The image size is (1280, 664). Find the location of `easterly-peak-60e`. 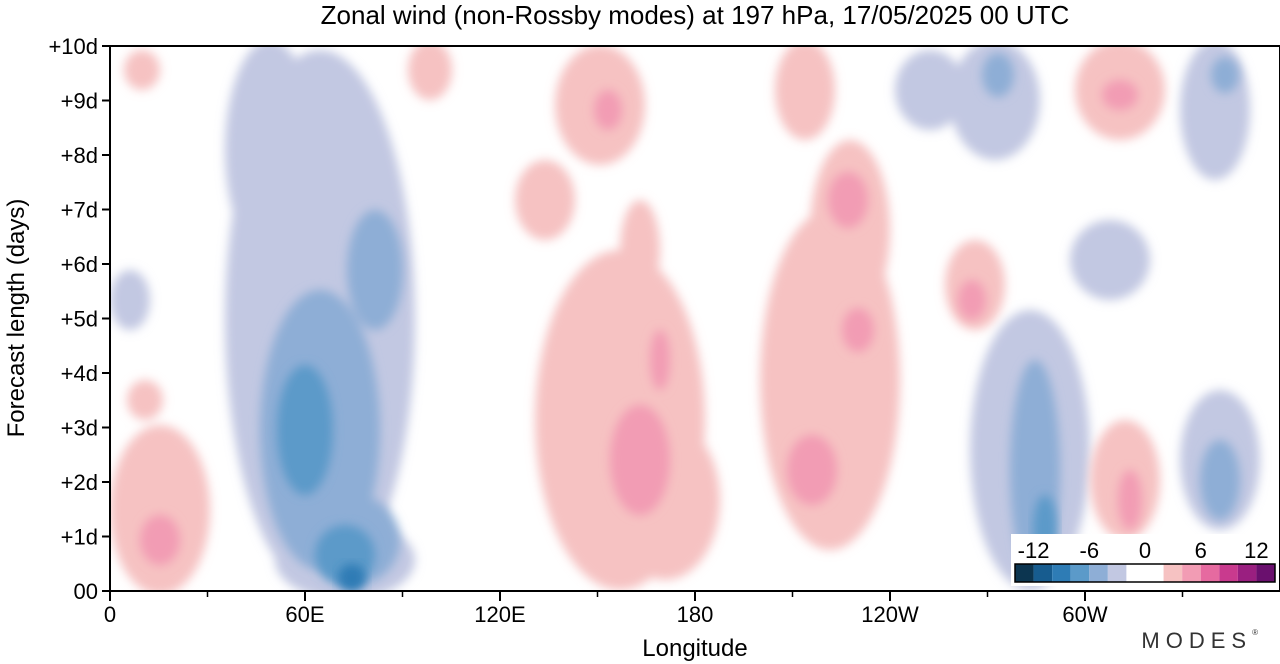

easterly-peak-60e is located at coordinates (352, 577).